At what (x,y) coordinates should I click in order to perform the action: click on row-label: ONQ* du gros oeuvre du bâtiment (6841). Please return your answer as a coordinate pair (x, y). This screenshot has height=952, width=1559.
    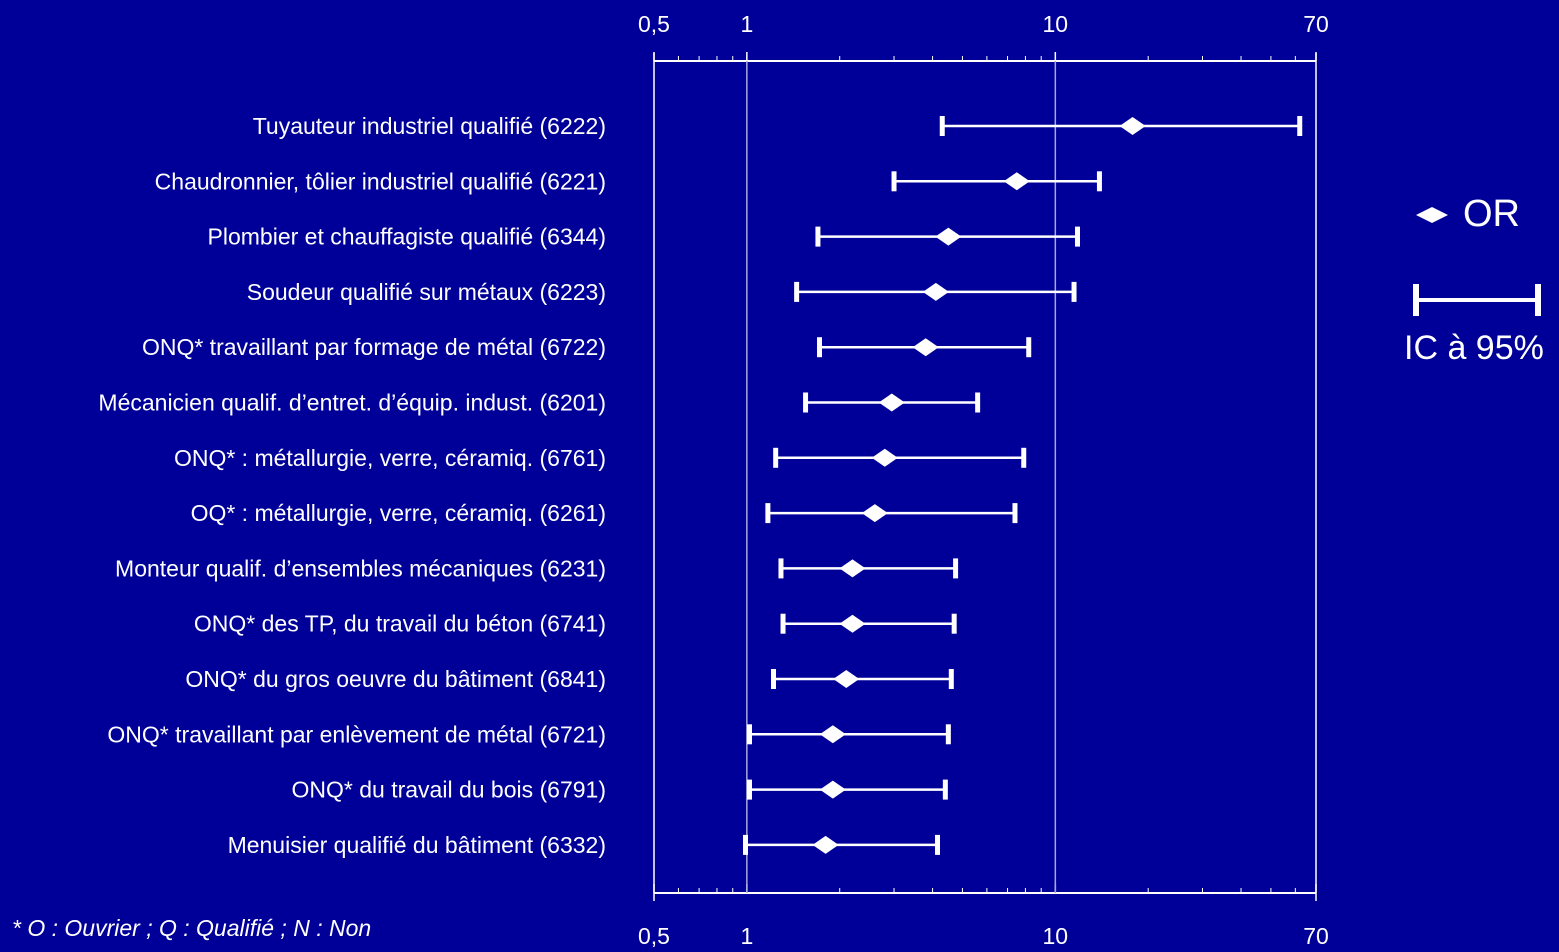
    Looking at the image, I should click on (395, 679).